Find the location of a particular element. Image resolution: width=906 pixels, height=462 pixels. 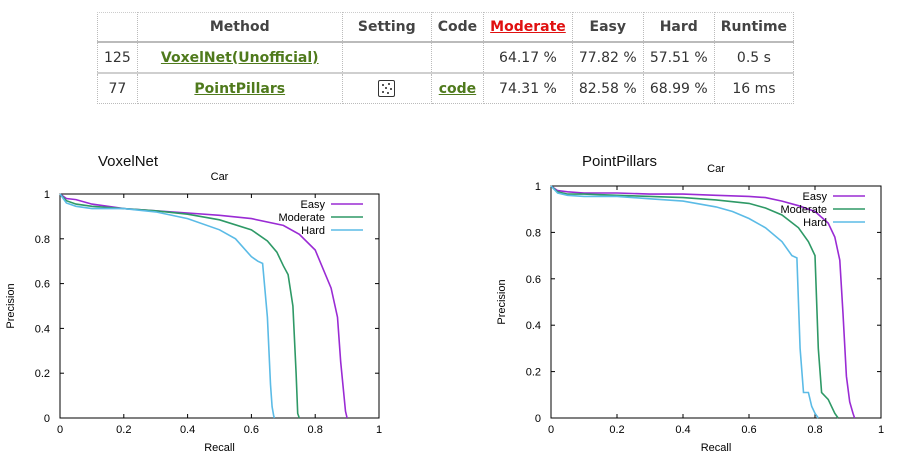

header-rank is located at coordinates (117, 27).